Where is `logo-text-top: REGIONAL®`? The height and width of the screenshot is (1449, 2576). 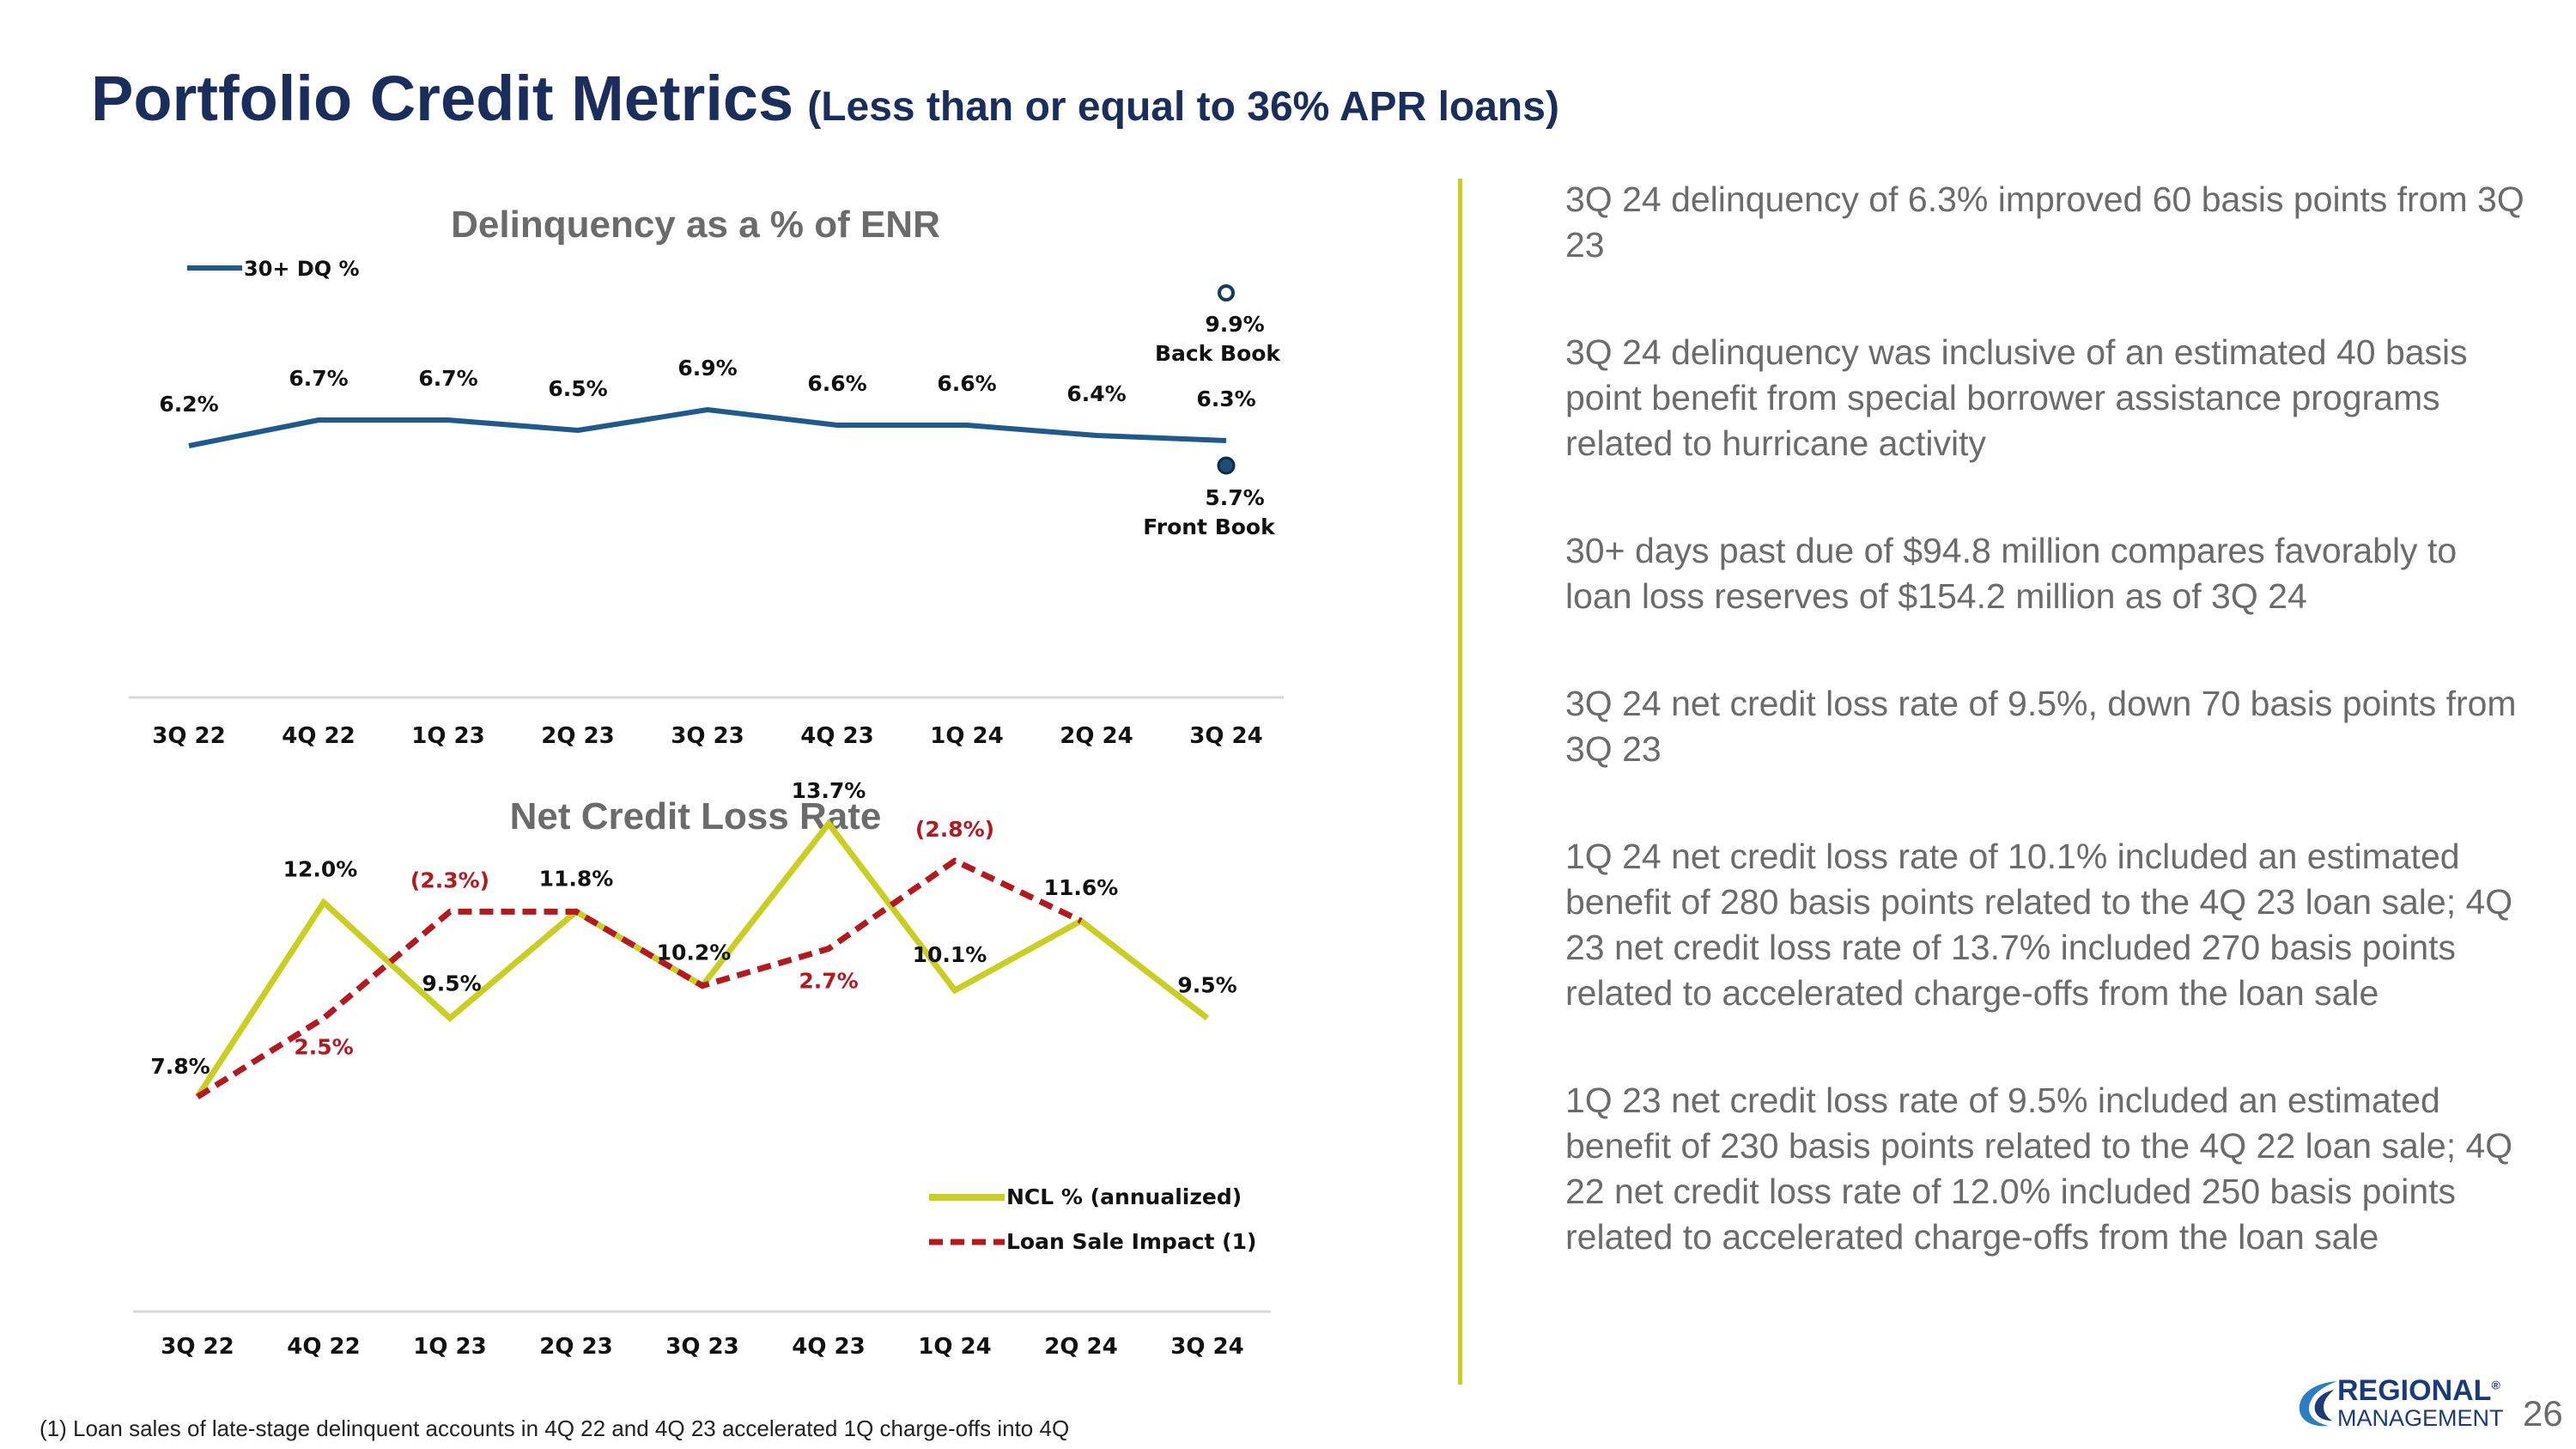
logo-text-top: REGIONAL® is located at coordinates (2419, 1391).